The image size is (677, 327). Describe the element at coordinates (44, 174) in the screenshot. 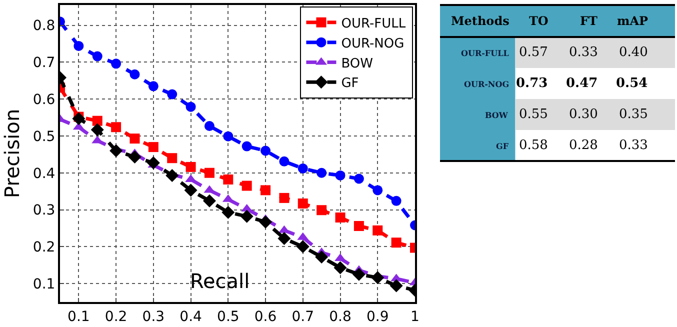

I see `y-tick-label: 0.4` at that location.